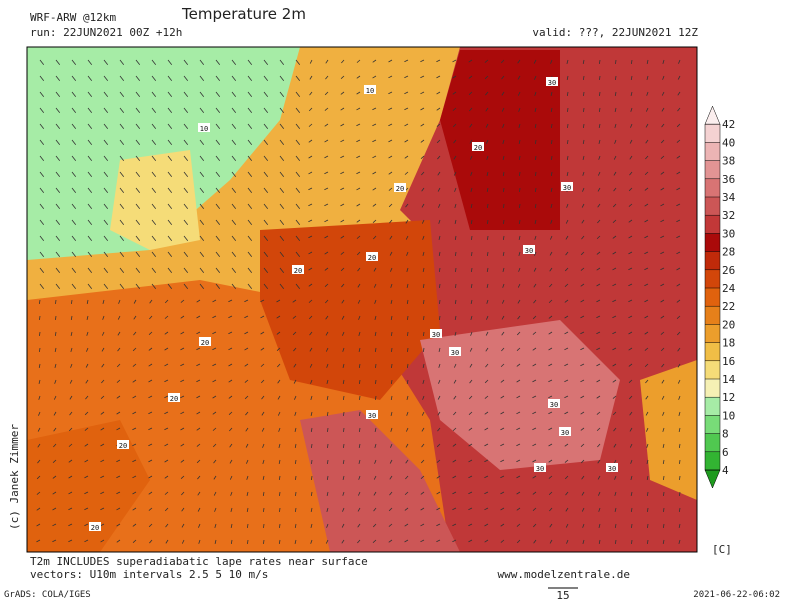  Describe the element at coordinates (728, 324) in the screenshot. I see `colorbar-label: 20` at that location.